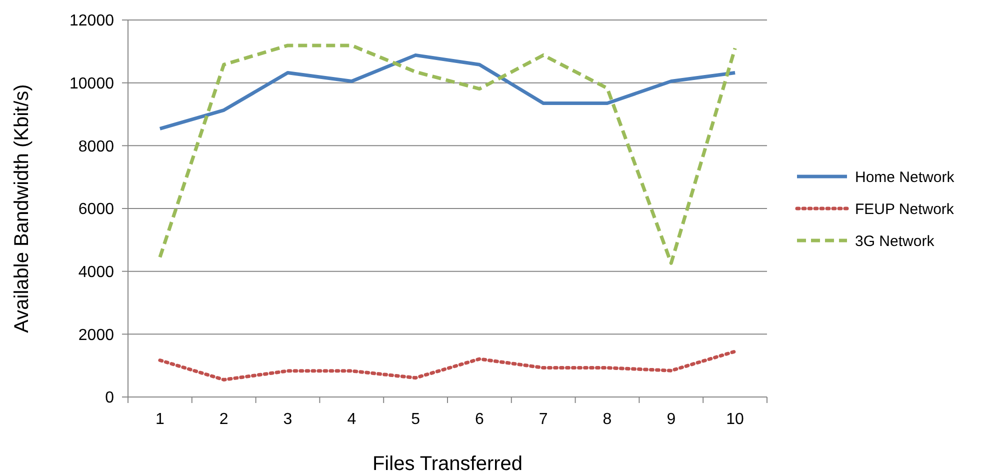 The width and height of the screenshot is (983, 475). I want to click on x-tick-label: 8, so click(607, 419).